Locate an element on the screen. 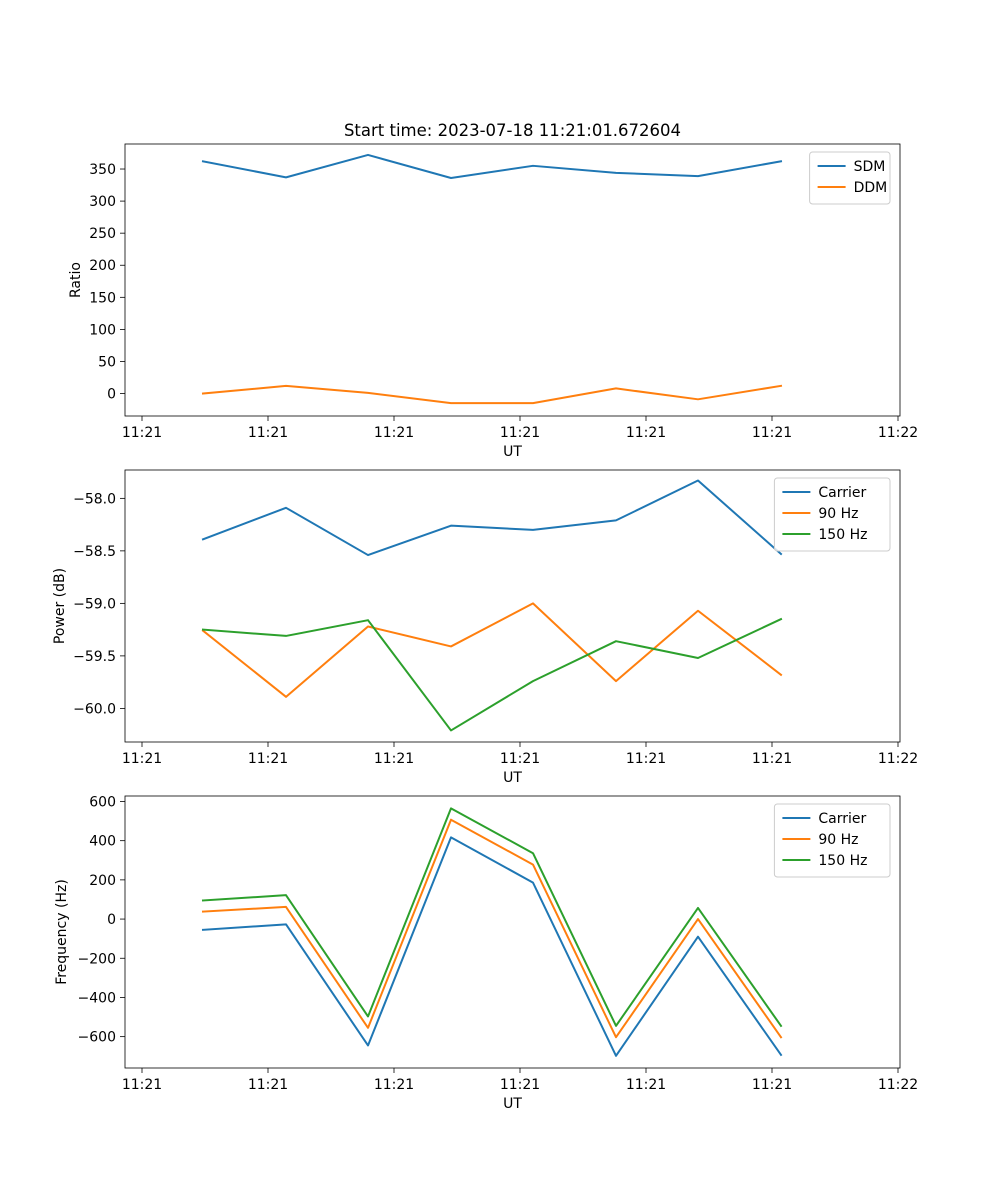 The image size is (1000, 1200). y-axis-label: Power (dB) is located at coordinates (60, 606).